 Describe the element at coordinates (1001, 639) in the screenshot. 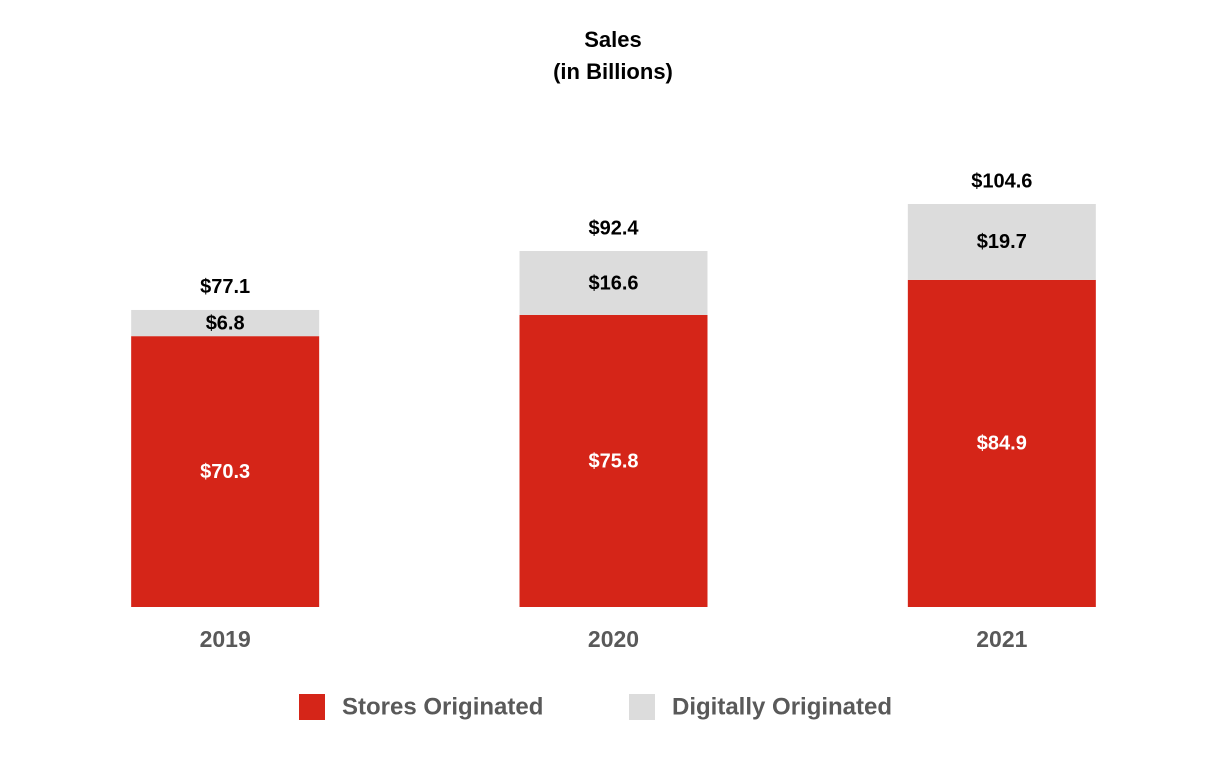

I see `x-tick-label: 2021` at that location.